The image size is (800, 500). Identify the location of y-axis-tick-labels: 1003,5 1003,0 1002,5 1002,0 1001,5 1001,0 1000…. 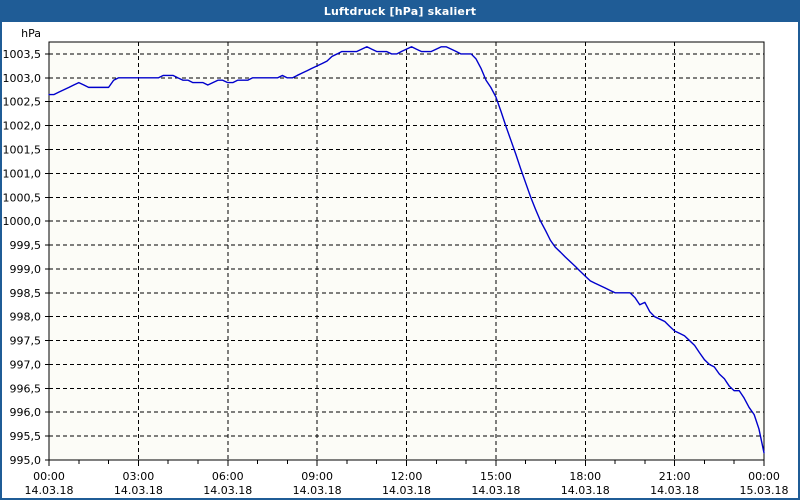
(22, 257).